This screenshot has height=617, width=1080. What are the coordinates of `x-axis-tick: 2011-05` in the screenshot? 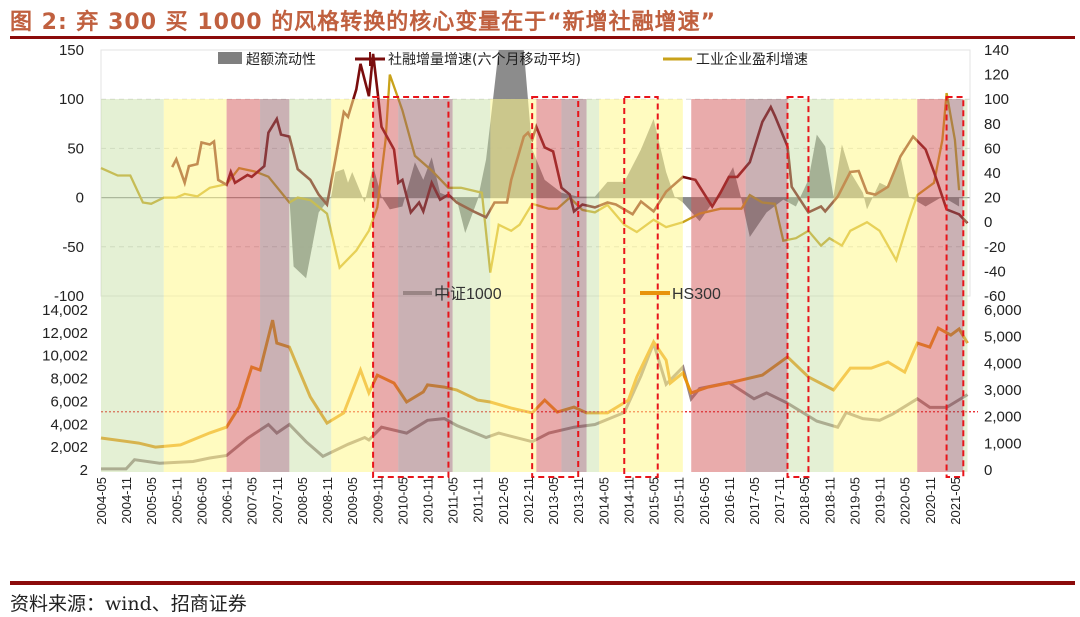 It's located at (453, 500).